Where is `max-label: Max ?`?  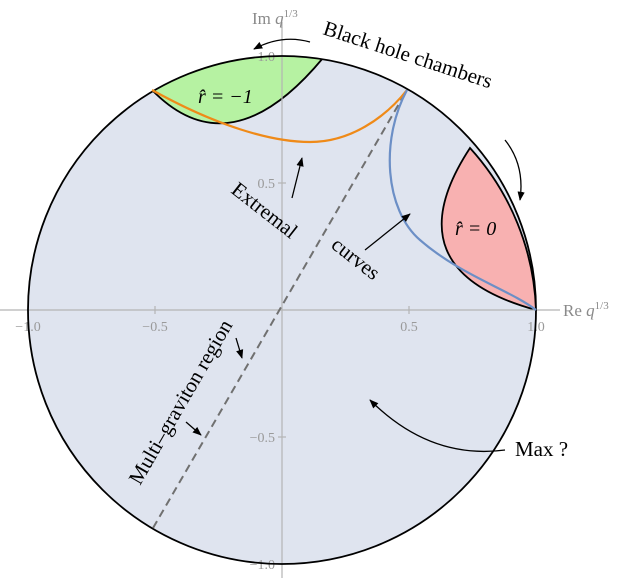 max-label: Max ? is located at coordinates (541, 449).